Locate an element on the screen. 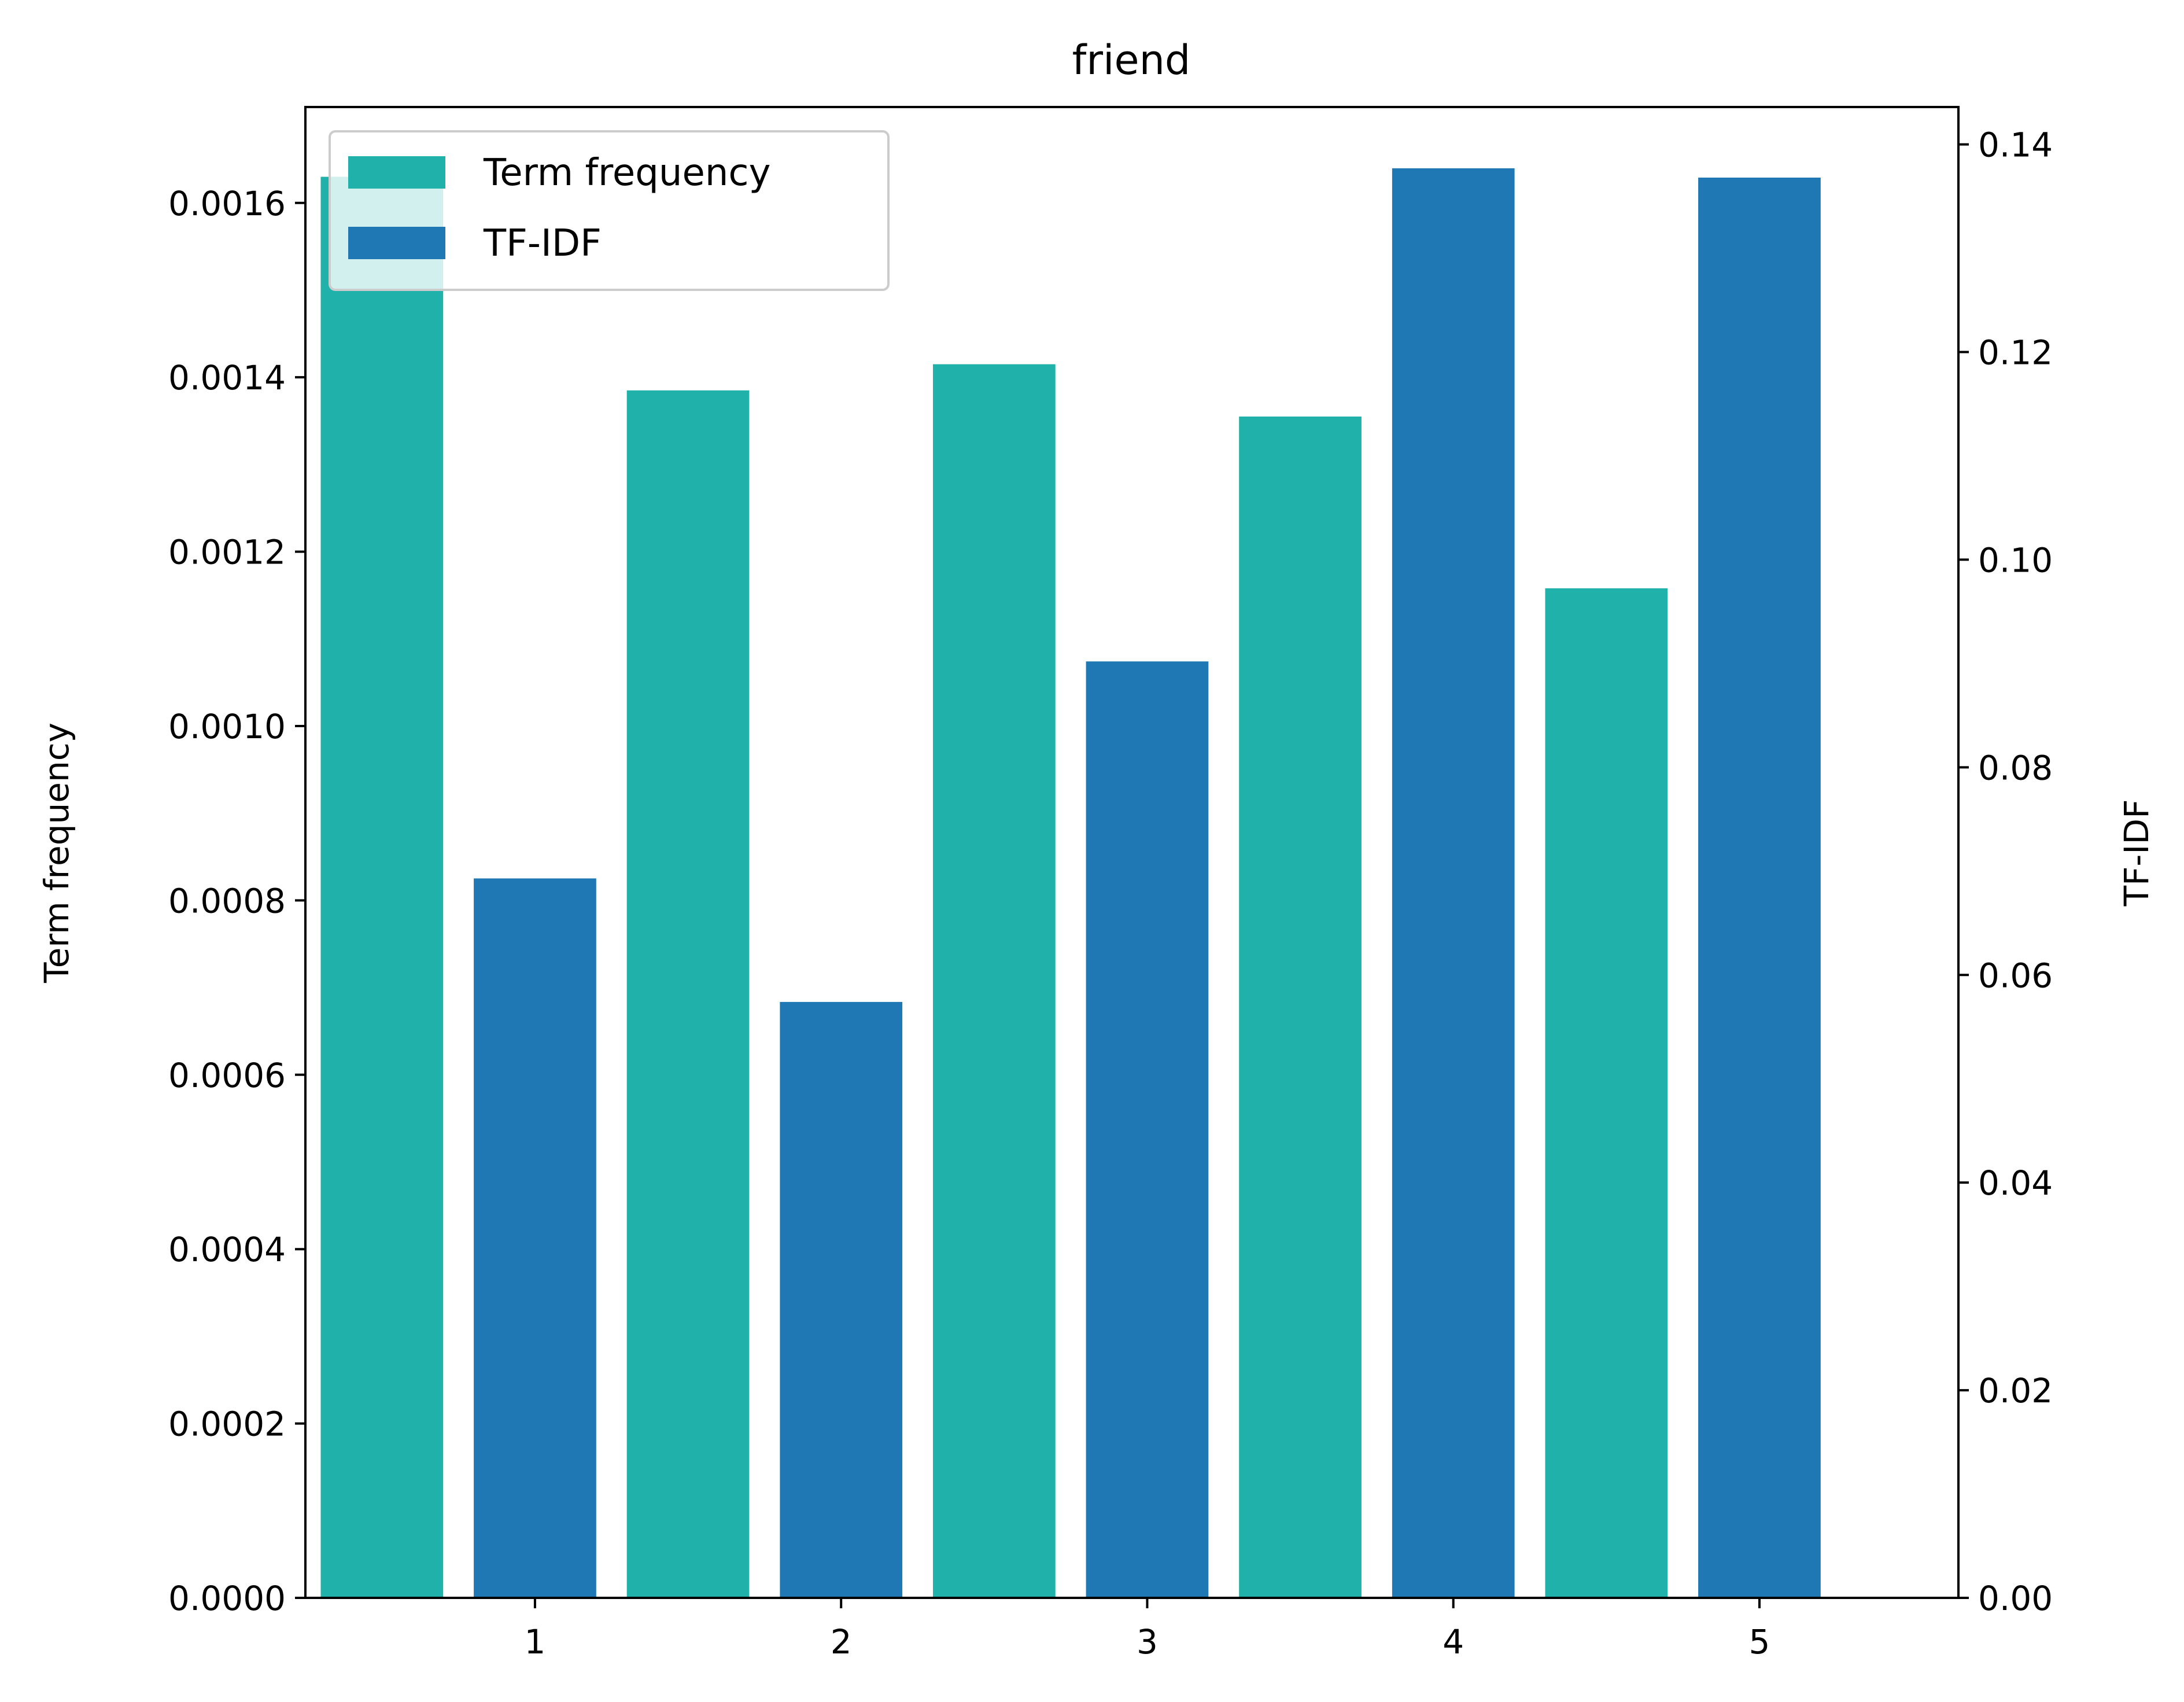  left-axis-label: Term frequency is located at coordinates (57, 853).